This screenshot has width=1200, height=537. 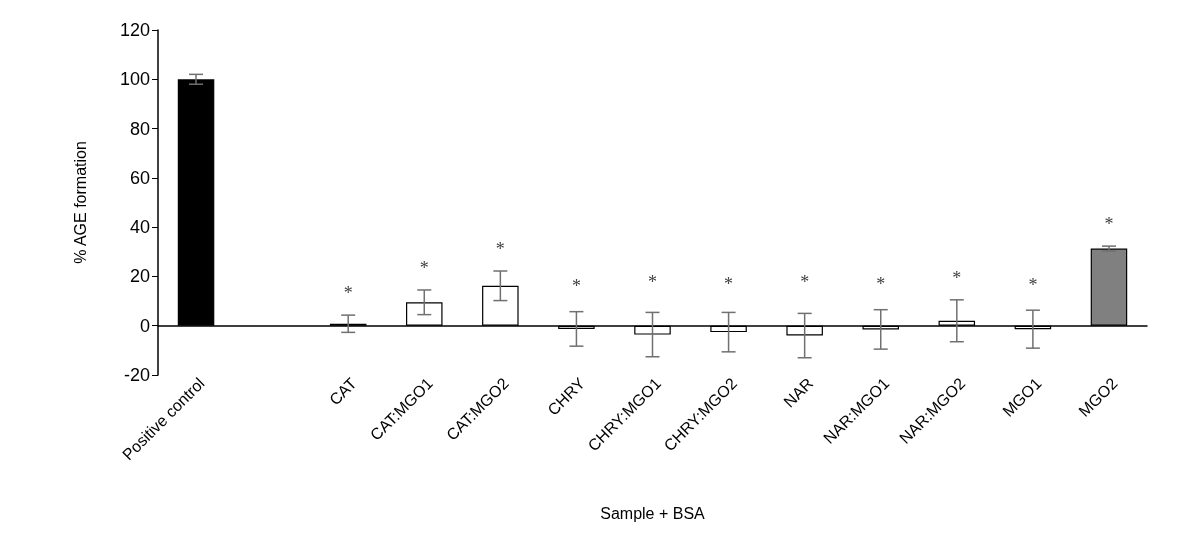 What do you see at coordinates (136, 375) in the screenshot?
I see `y-tick-label: -20` at bounding box center [136, 375].